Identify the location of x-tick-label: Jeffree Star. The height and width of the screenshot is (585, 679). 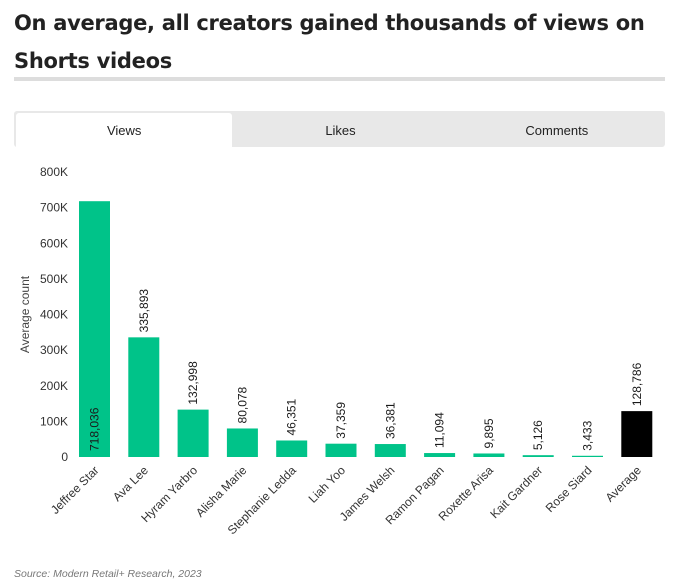
(75, 490).